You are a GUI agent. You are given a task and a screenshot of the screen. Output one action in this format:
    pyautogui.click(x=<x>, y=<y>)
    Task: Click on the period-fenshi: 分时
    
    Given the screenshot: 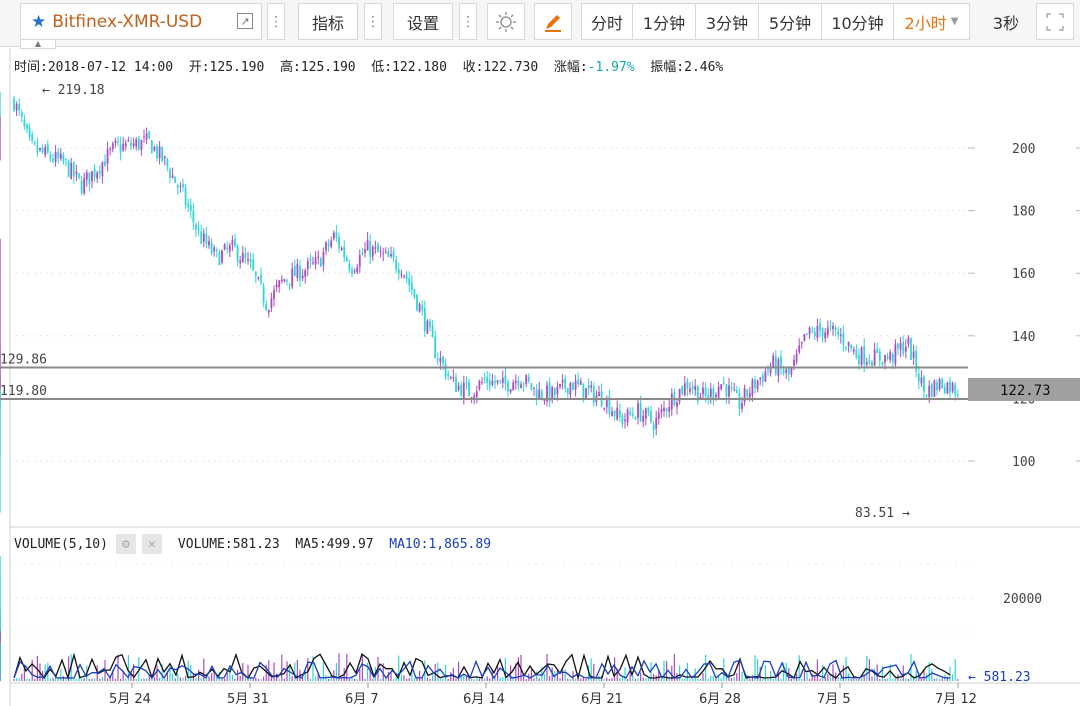 What is the action you would take?
    pyautogui.click(x=607, y=21)
    